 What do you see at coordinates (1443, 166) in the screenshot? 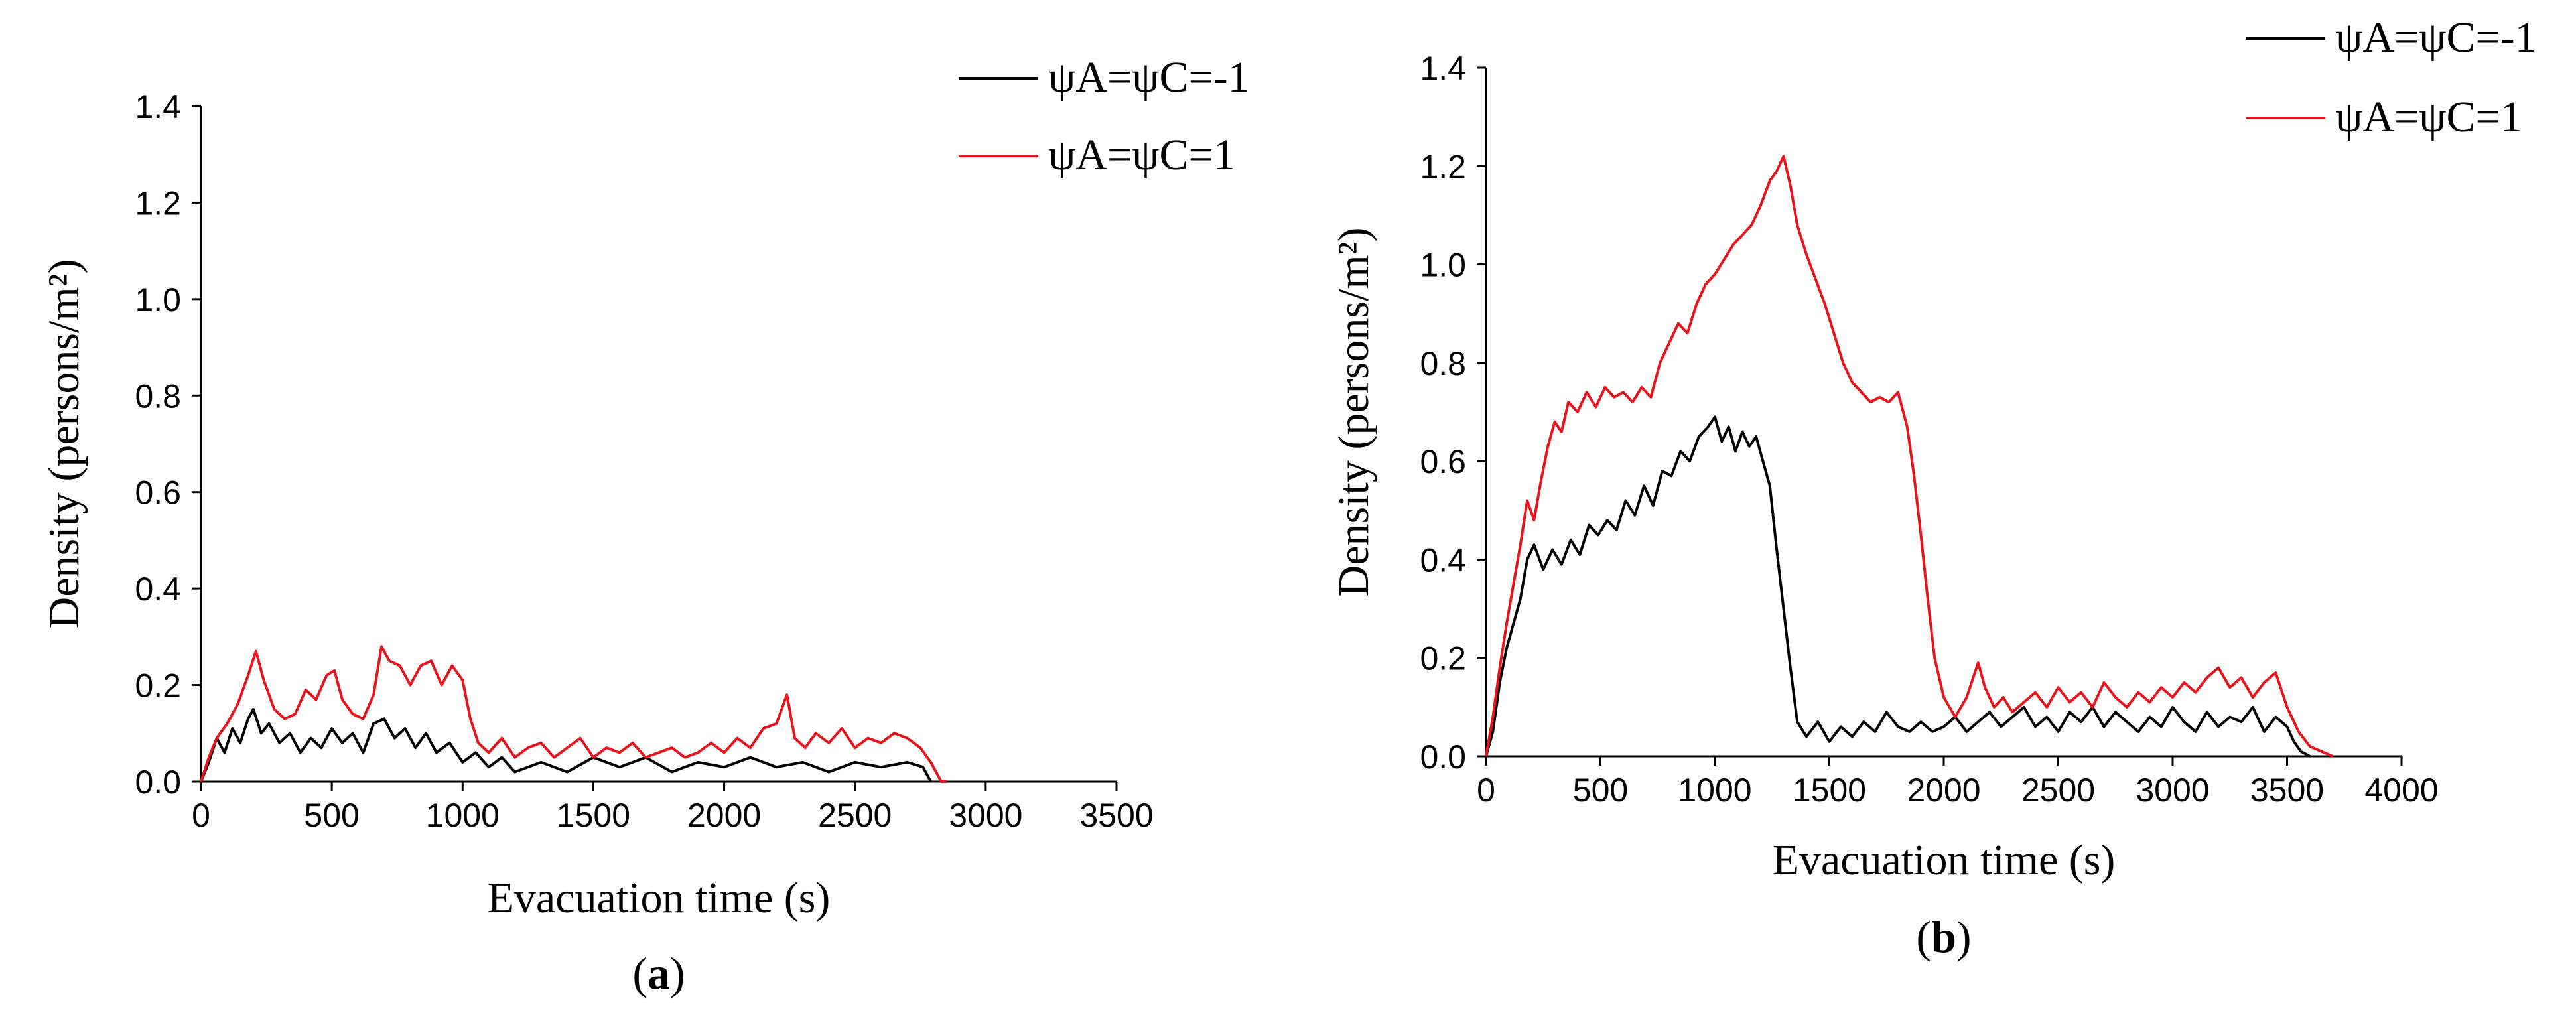
I see `panel-b-y-tick-label: 1.2` at bounding box center [1443, 166].